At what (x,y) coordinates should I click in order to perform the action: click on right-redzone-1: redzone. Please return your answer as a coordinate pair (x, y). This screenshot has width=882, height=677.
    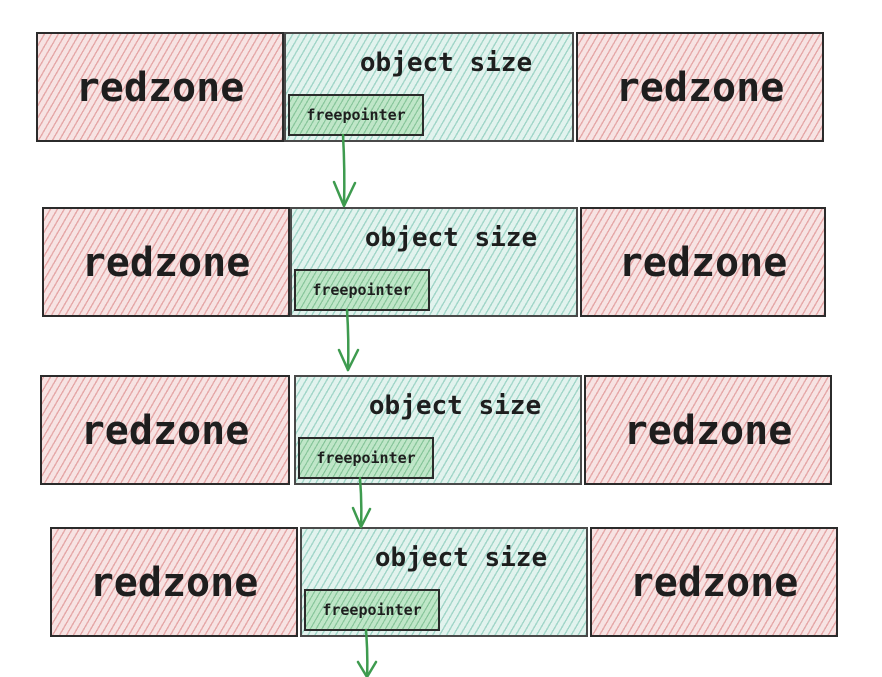
    Looking at the image, I should click on (700, 87).